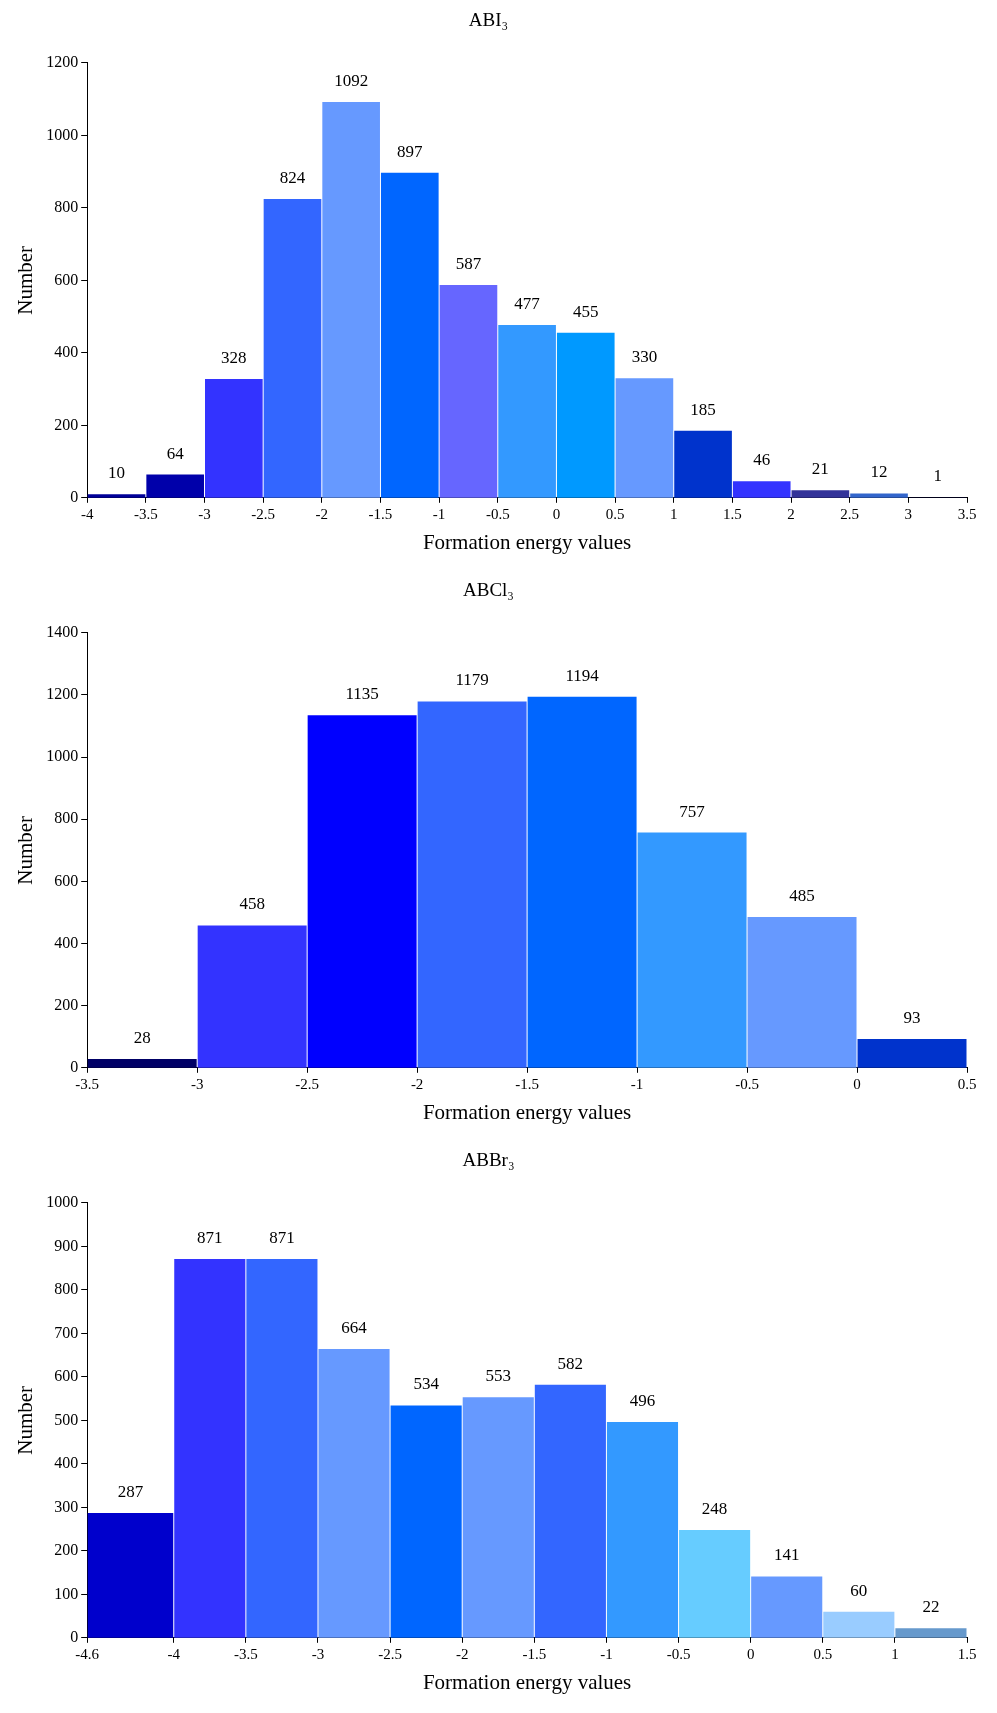 This screenshot has height=1713, width=997. What do you see at coordinates (850, 513) in the screenshot?
I see `x-tick-label: 2.5` at bounding box center [850, 513].